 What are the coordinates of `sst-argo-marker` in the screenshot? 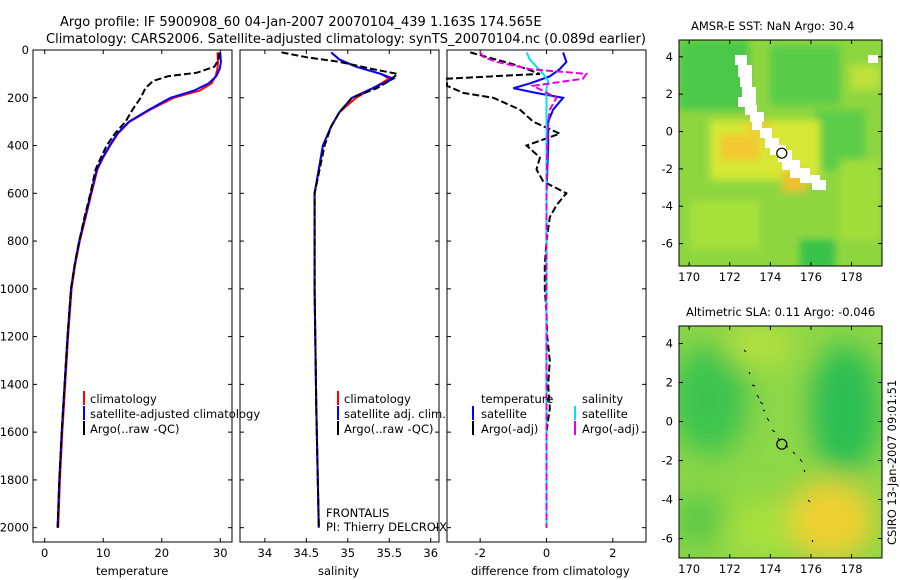 It's located at (782, 153).